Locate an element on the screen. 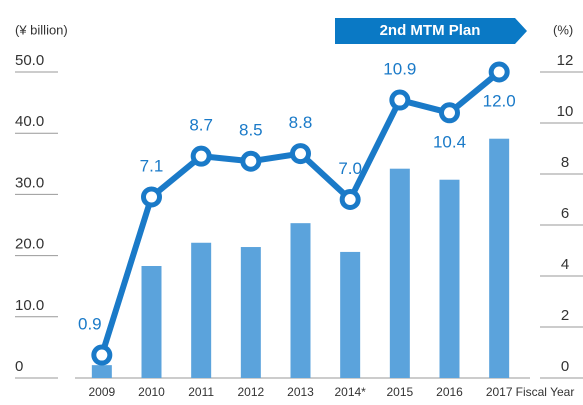 Image resolution: width=583 pixels, height=405 pixels. y-tick-label: 30.0 is located at coordinates (29, 182).